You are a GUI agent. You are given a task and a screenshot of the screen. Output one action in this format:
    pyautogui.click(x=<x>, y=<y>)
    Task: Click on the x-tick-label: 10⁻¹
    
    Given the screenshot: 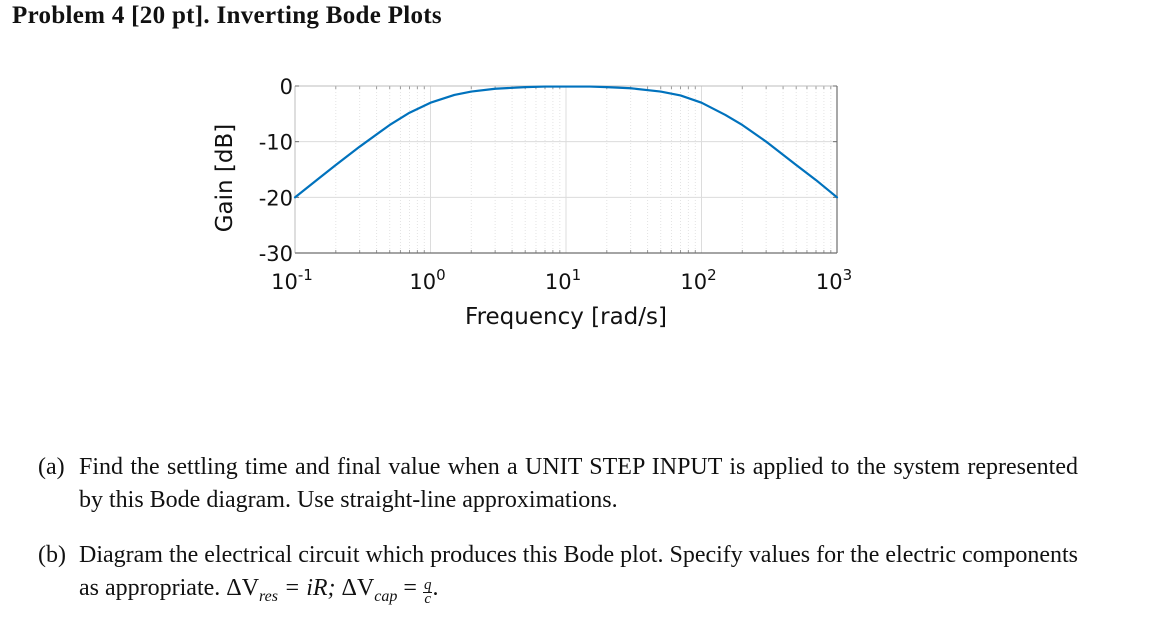 What is the action you would take?
    pyautogui.click(x=292, y=280)
    